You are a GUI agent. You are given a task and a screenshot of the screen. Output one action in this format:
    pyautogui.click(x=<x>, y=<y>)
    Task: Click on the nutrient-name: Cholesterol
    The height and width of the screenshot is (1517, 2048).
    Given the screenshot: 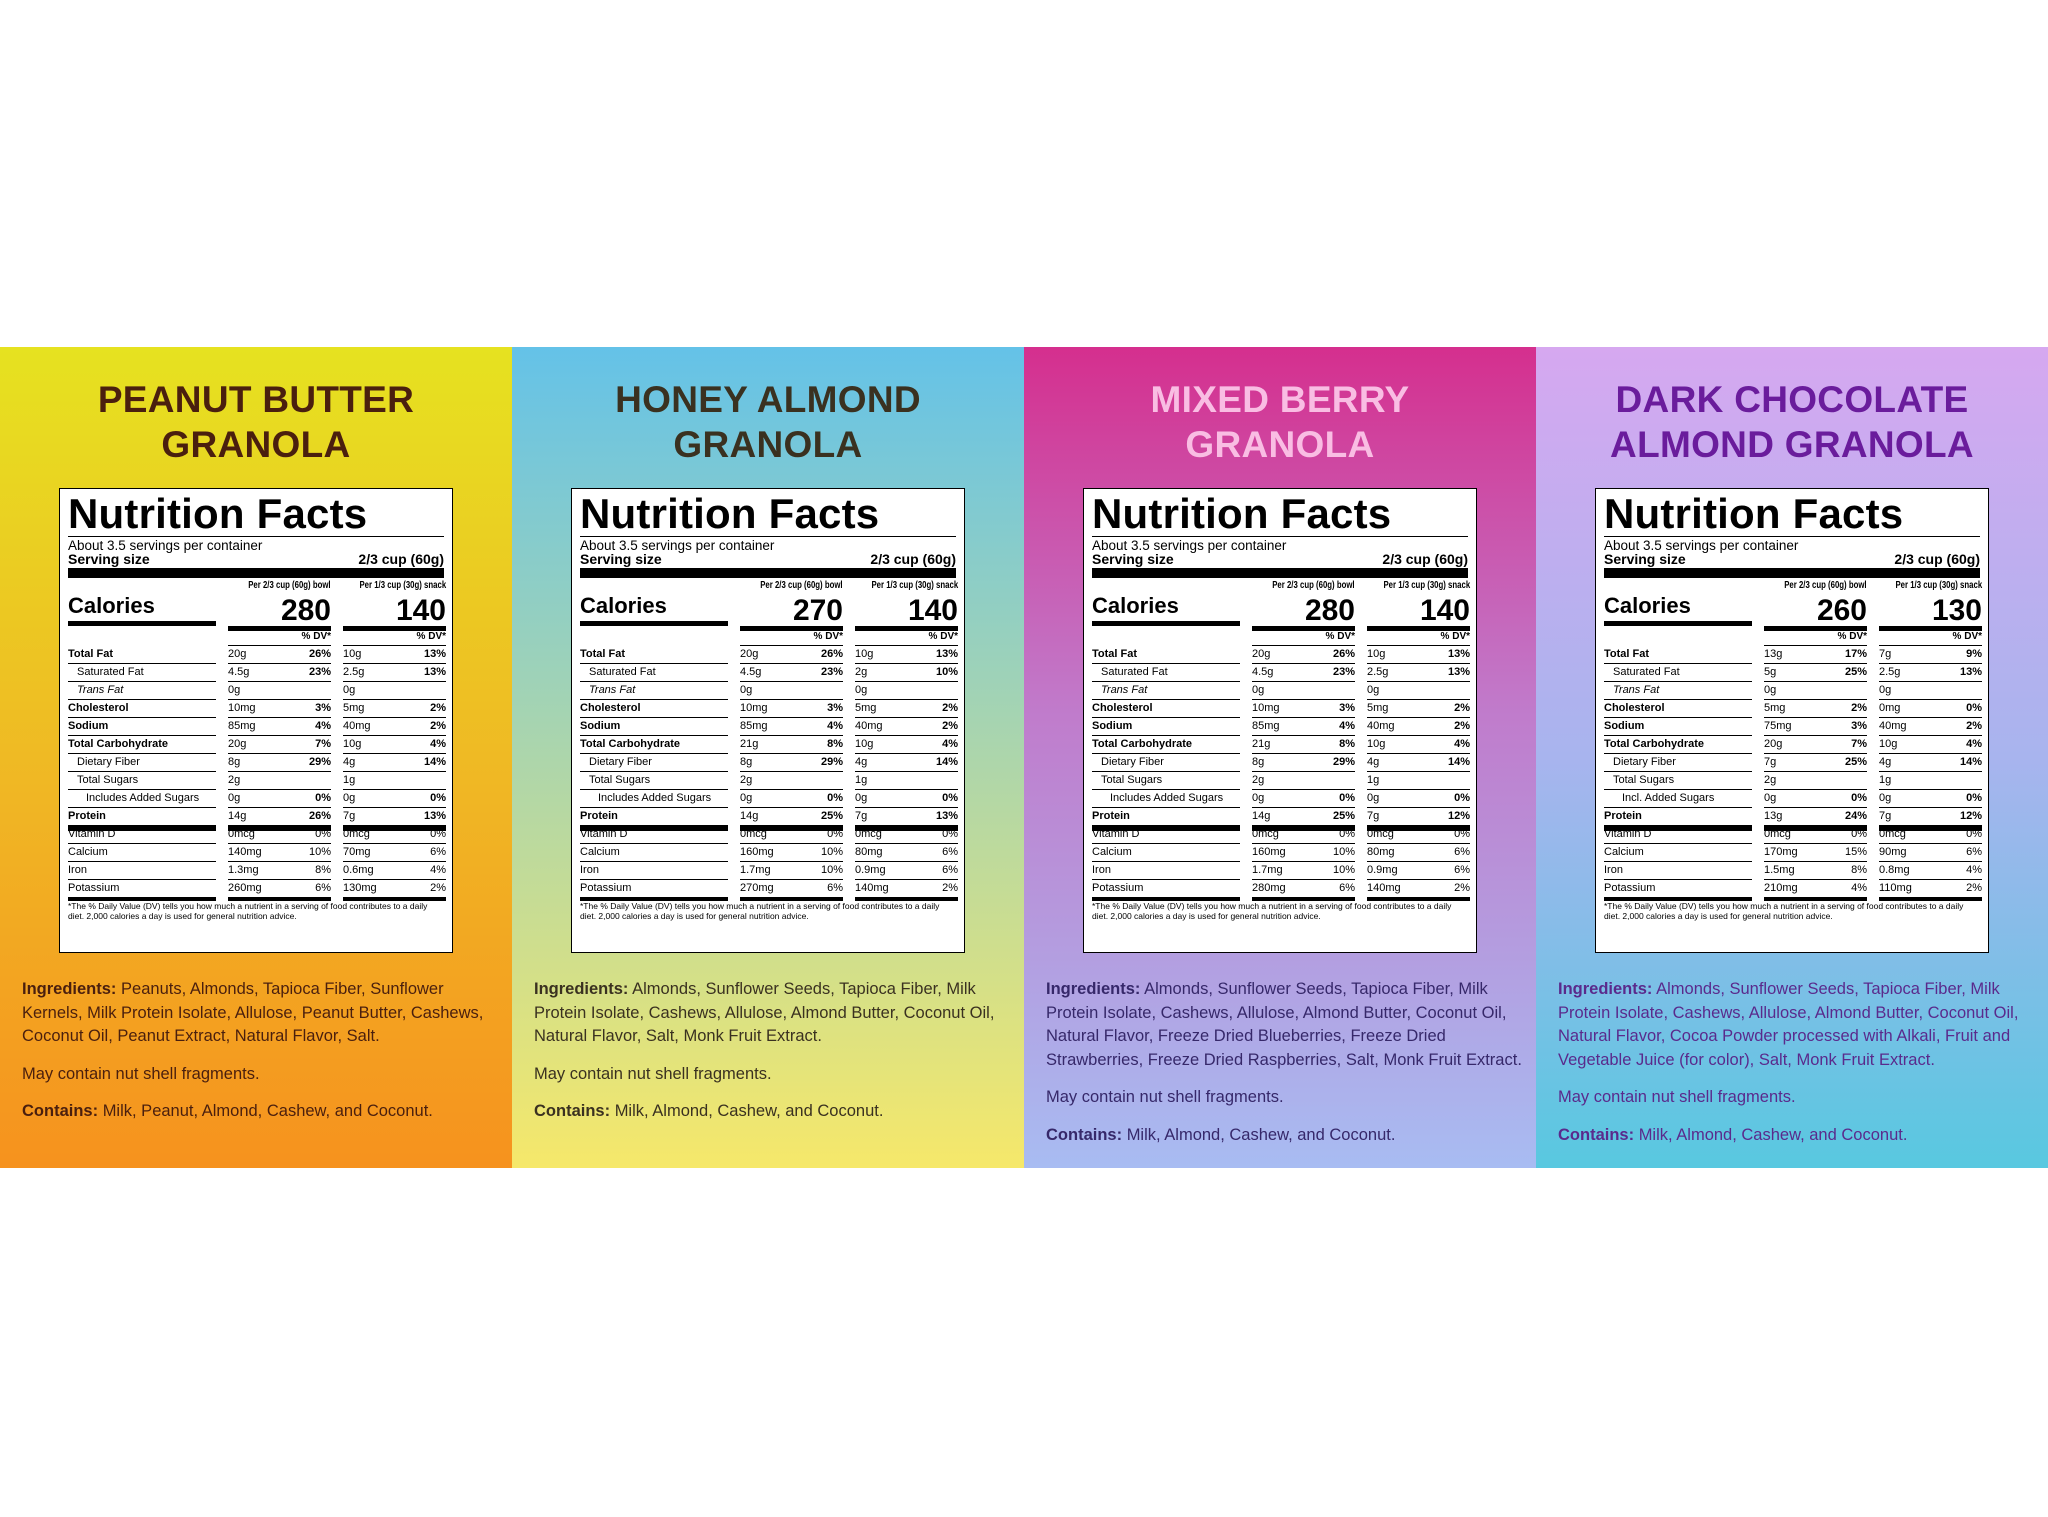 What is the action you would take?
    pyautogui.click(x=98, y=708)
    